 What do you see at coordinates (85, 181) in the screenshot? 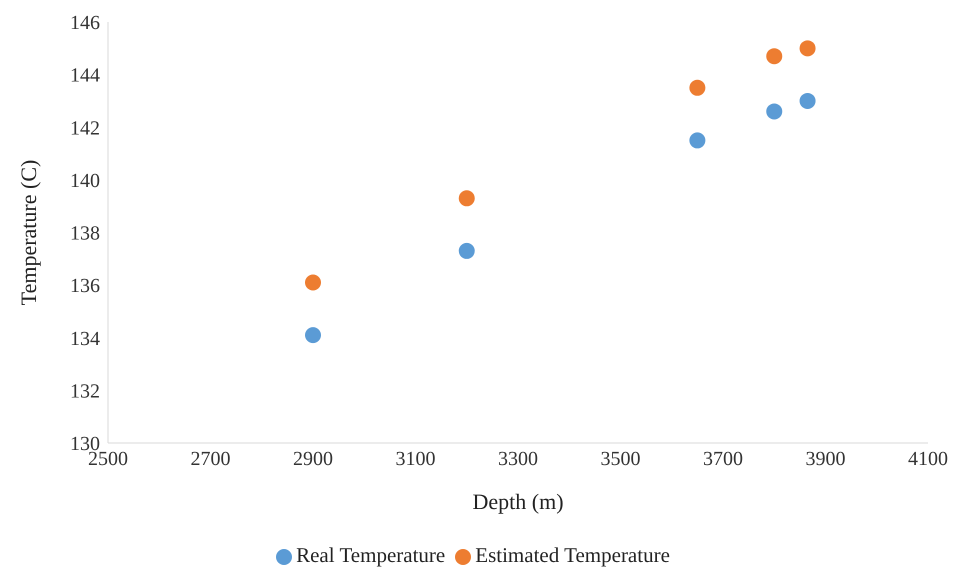
I see `y-tick-label: 140` at bounding box center [85, 181].